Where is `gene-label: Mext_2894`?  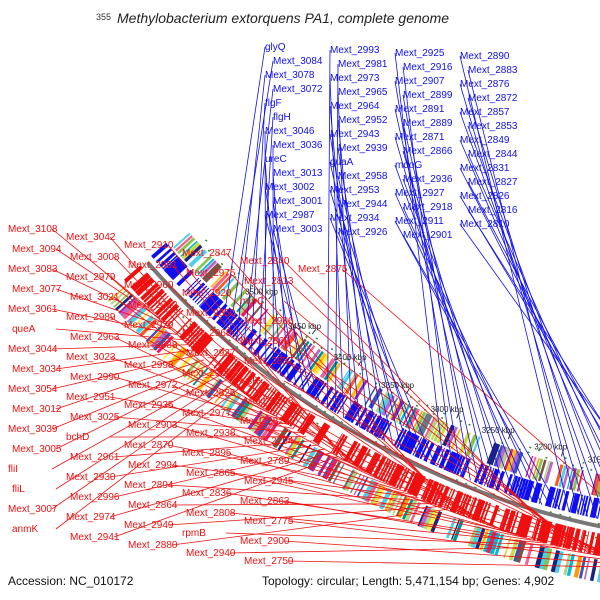
gene-label: Mext_2894 is located at coordinates (149, 485).